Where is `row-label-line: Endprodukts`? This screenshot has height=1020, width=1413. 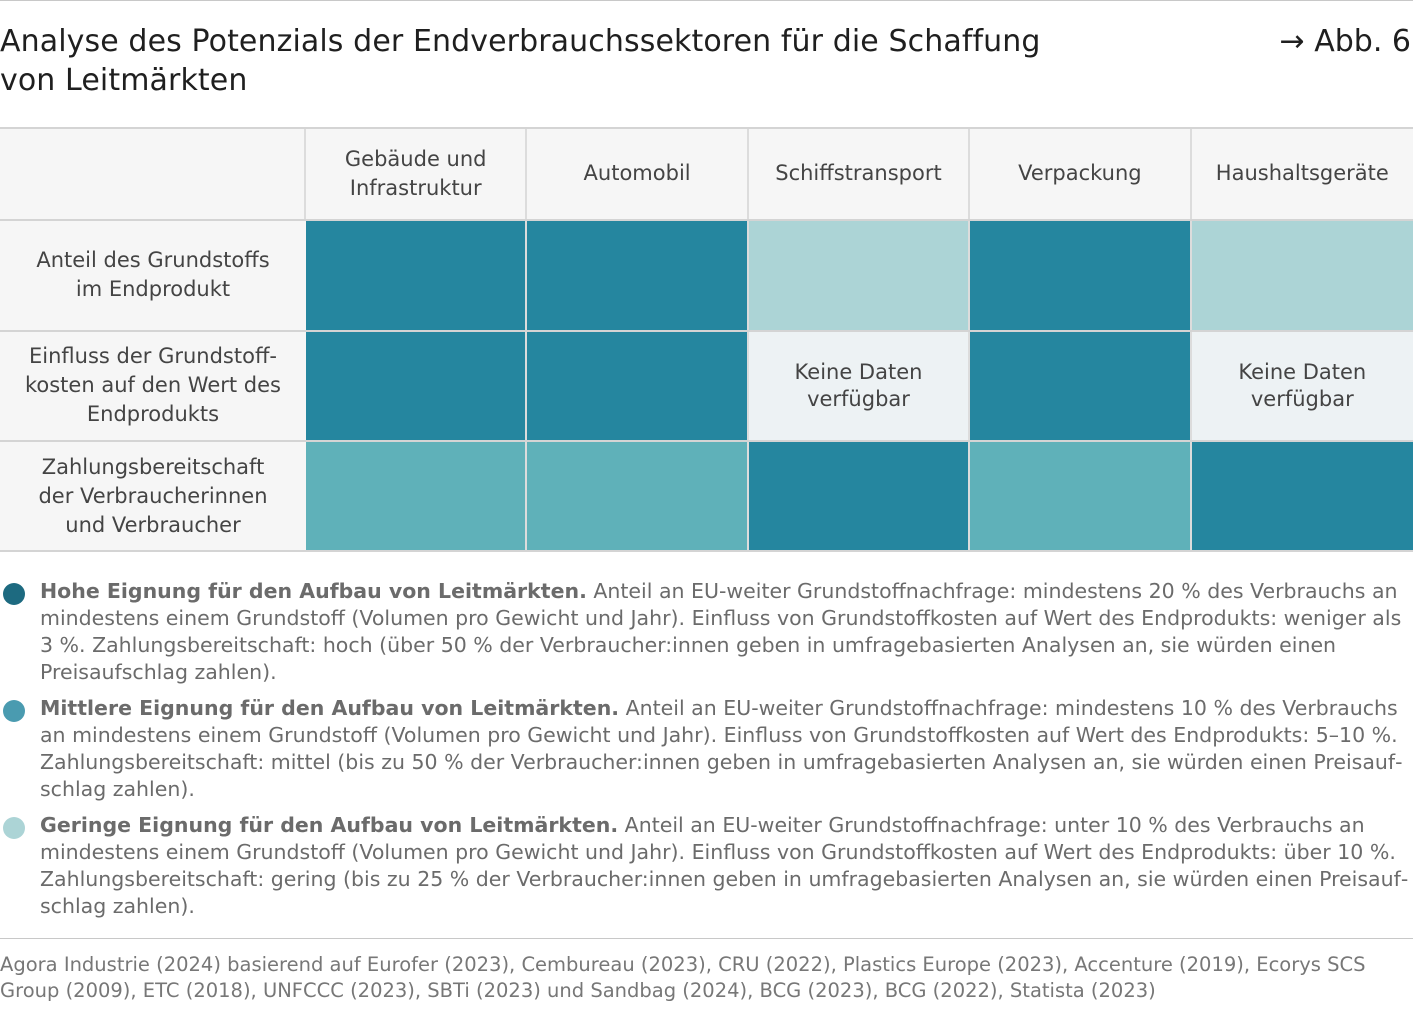
row-label-line: Endprodukts is located at coordinates (153, 414).